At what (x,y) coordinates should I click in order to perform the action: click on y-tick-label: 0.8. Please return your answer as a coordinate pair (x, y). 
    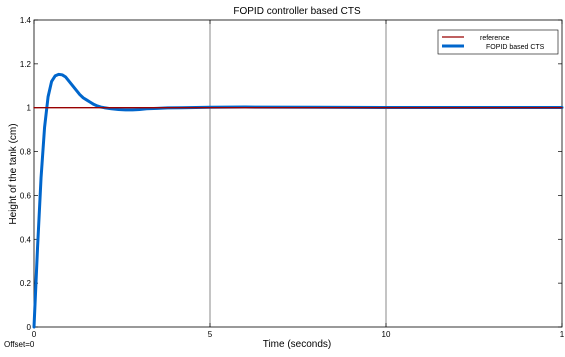
    Looking at the image, I should click on (26, 152).